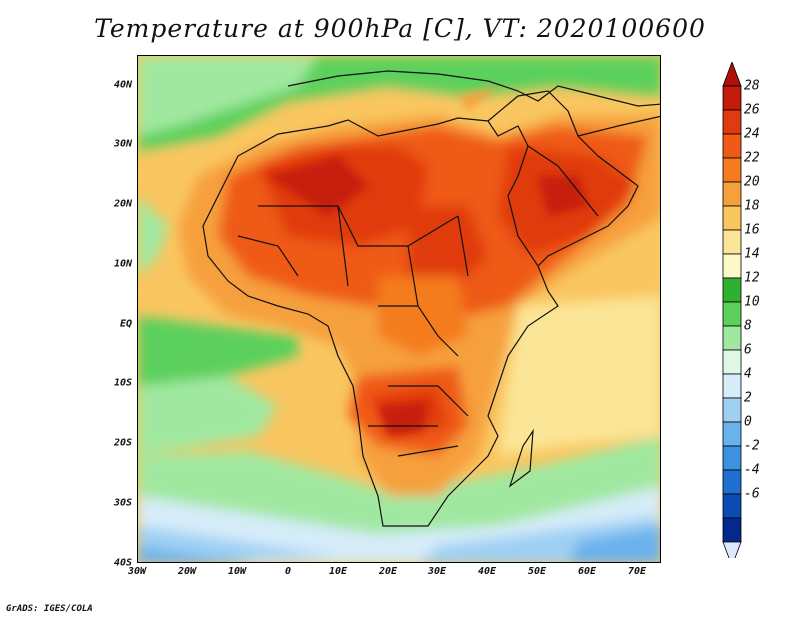 The width and height of the screenshot is (800, 618). What do you see at coordinates (587, 571) in the screenshot?
I see `x-tick-label: 60E` at bounding box center [587, 571].